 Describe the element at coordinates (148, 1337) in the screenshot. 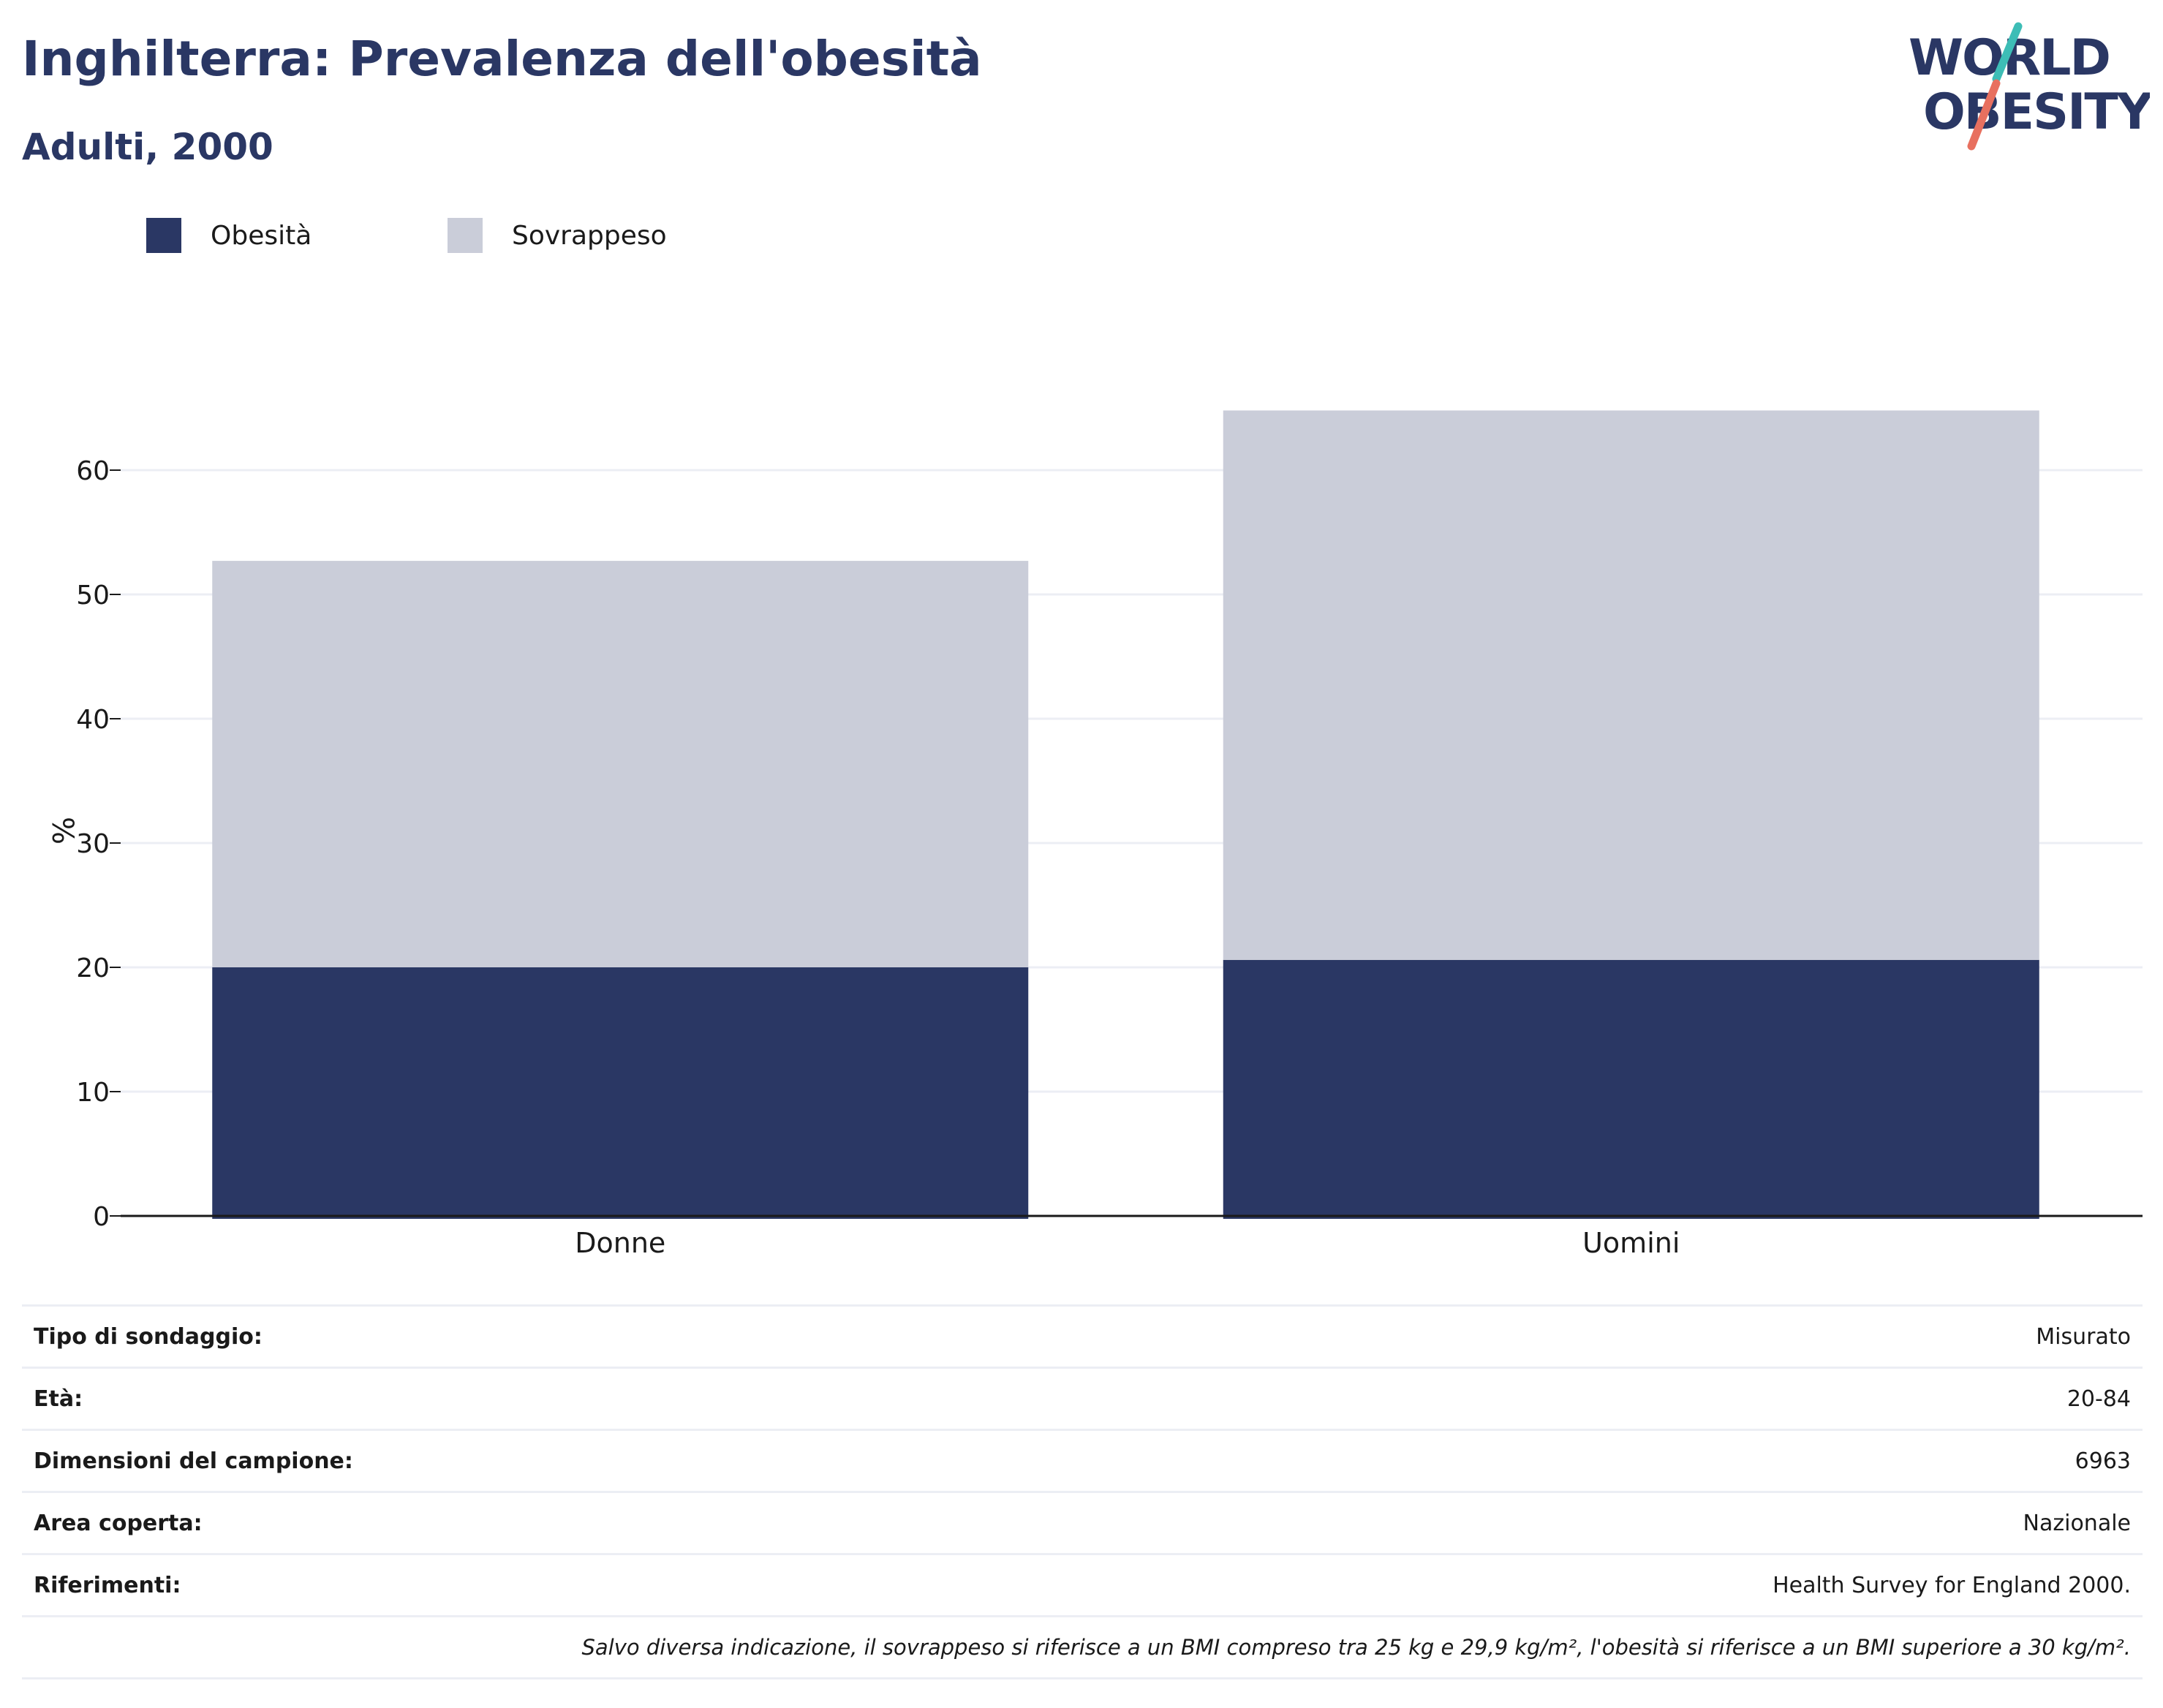

I see `info-label: Tipo di sondaggio:` at that location.